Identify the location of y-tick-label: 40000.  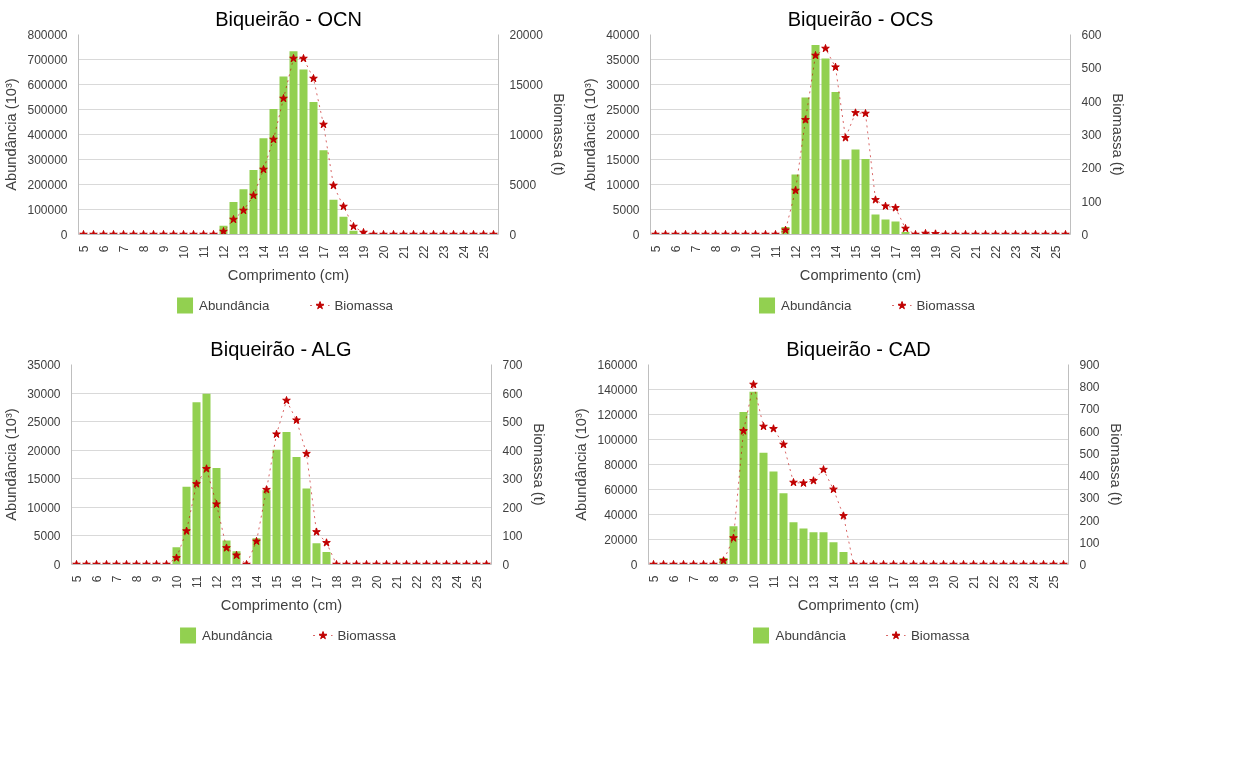
(623, 35).